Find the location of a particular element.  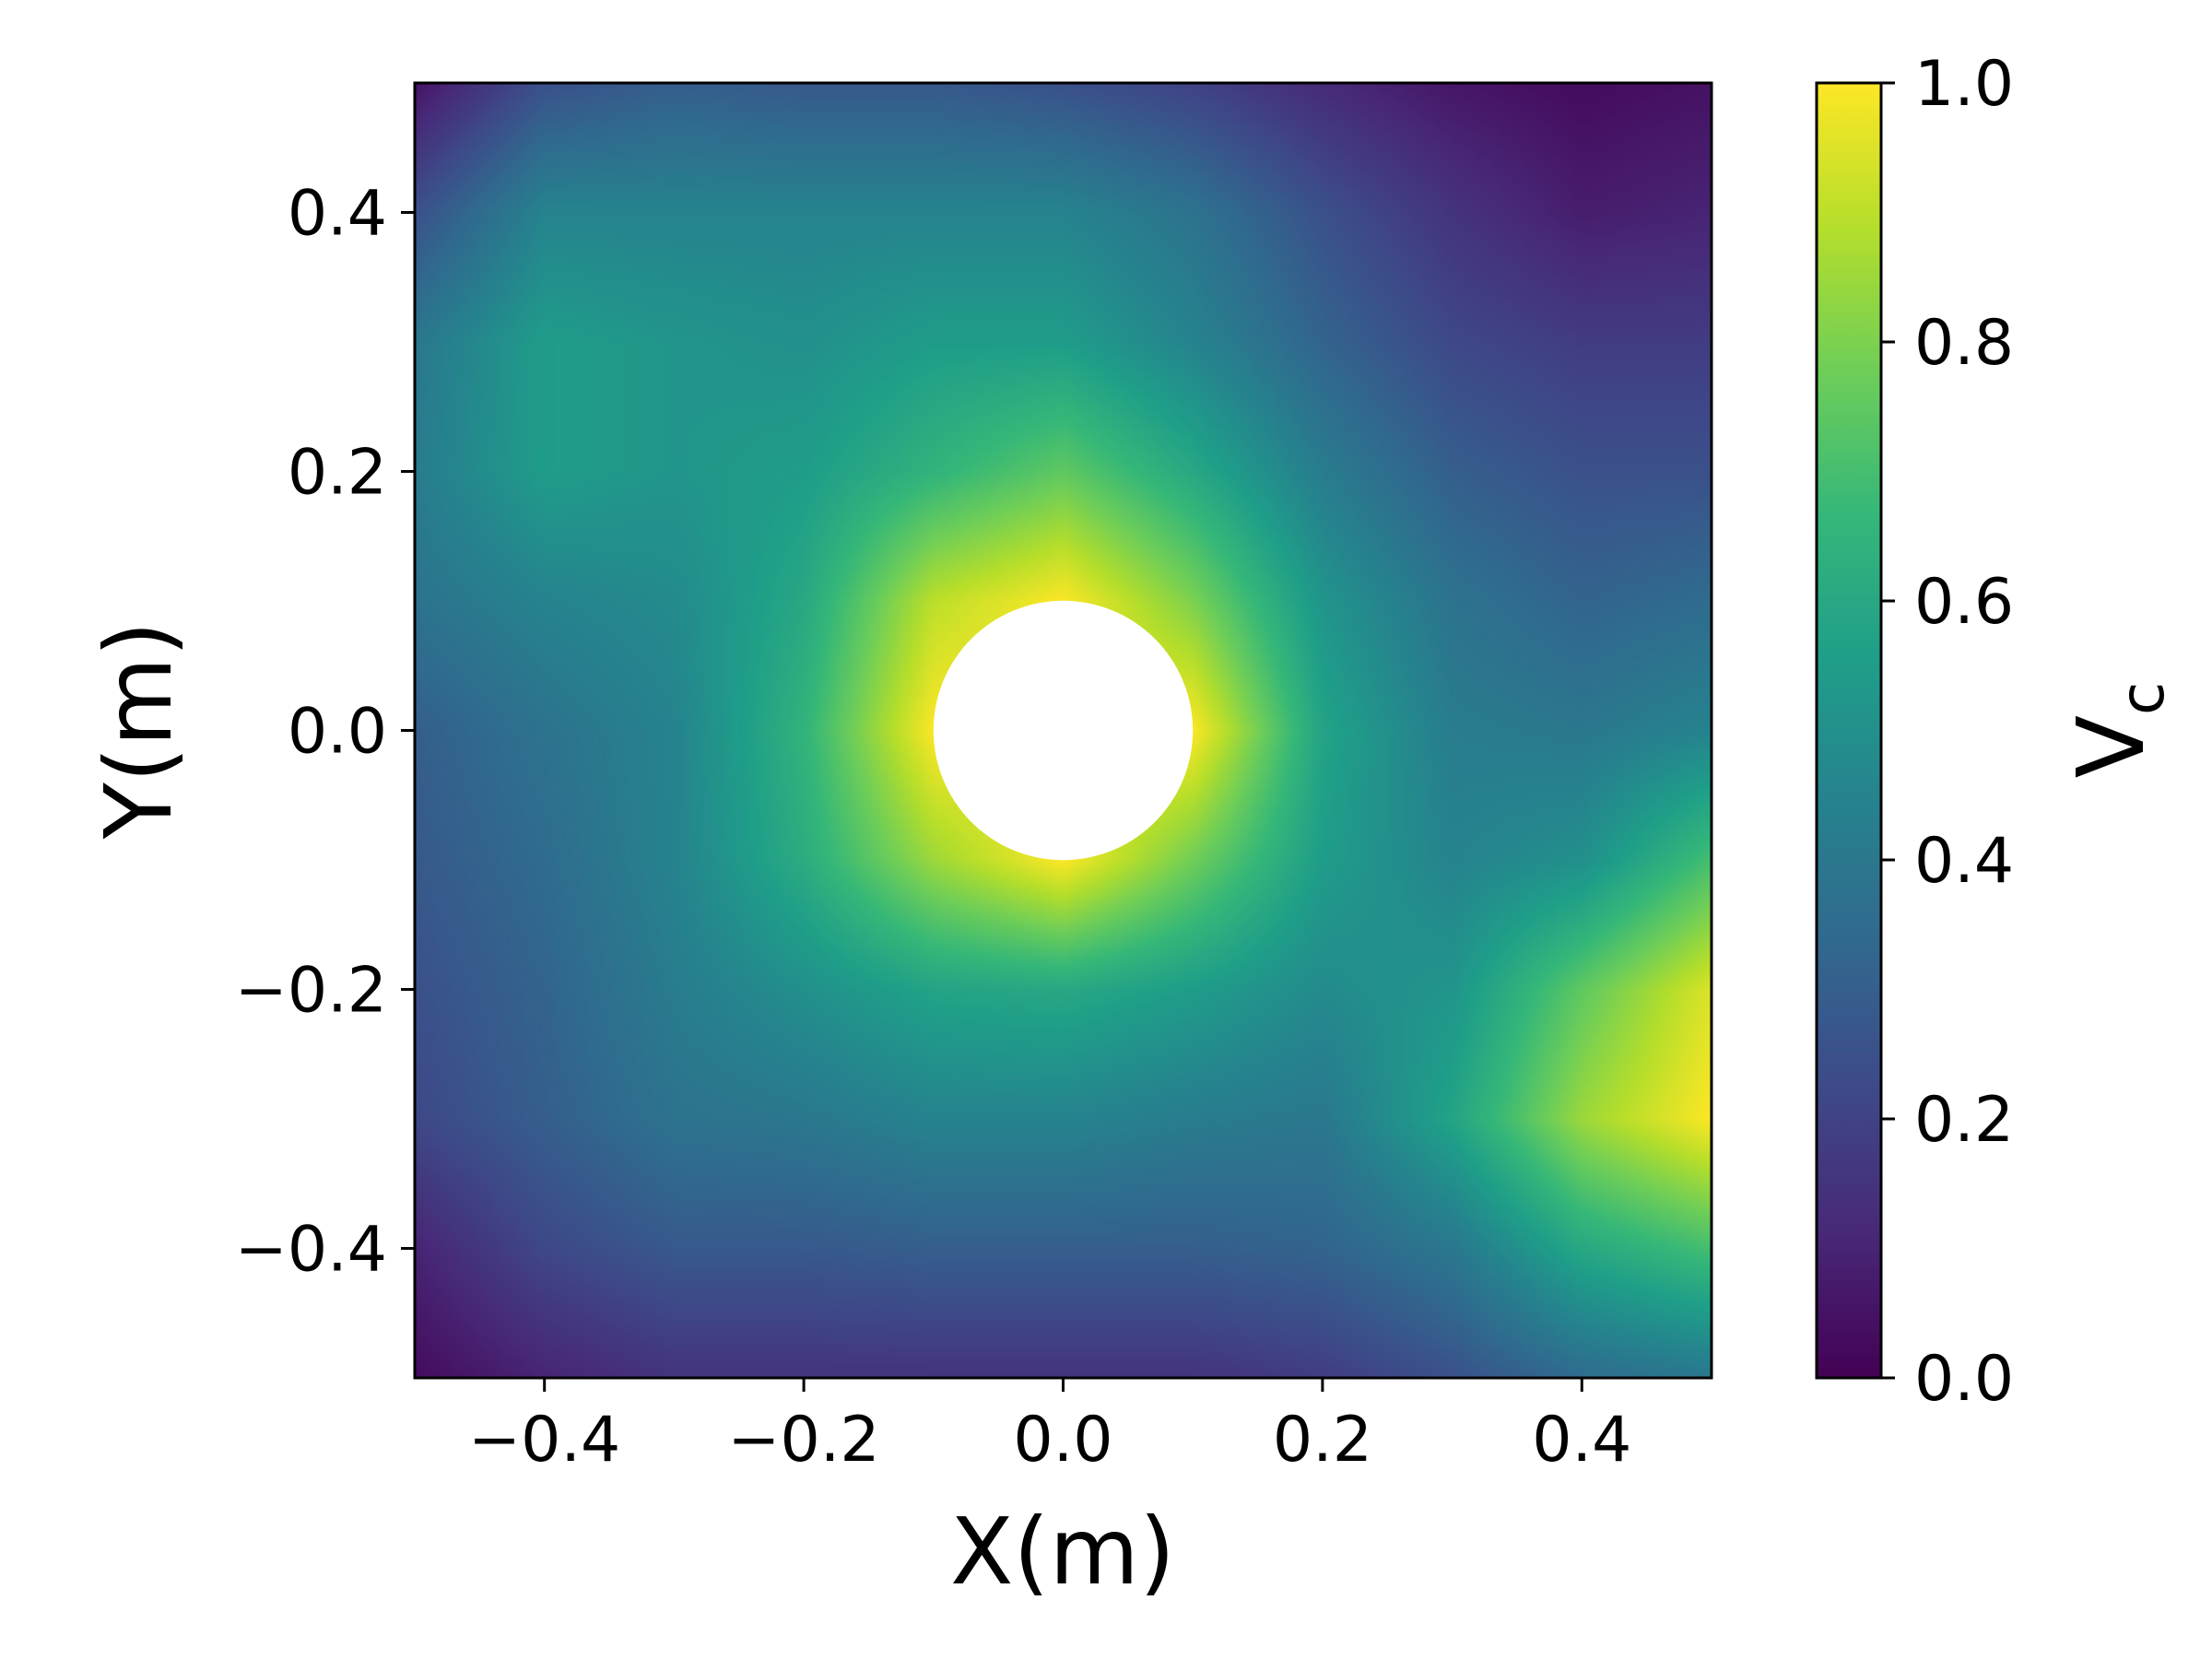

x-axis: −0.4 −0.2 0.0 0.2 0.4 is located at coordinates (1049, 1427).